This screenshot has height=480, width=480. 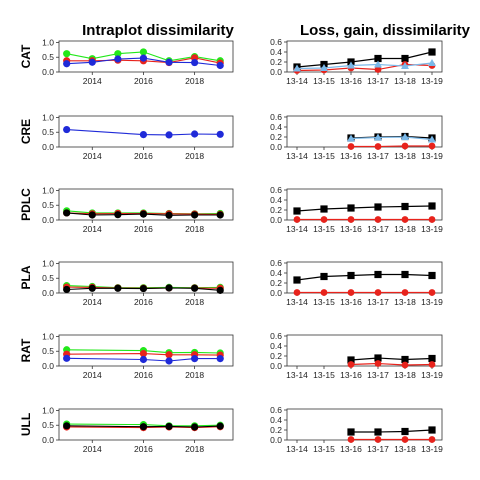 I want to click on panel-left-pdlc: PDLC 0.0 0.5 1.0 2014 2016 2018, so click(x=126, y=209).